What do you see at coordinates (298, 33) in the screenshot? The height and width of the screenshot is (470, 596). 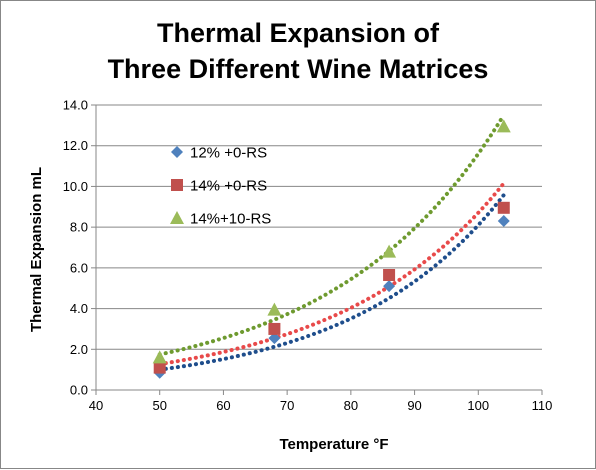 I see `chart-title-line-1: Thermal Expansion of` at bounding box center [298, 33].